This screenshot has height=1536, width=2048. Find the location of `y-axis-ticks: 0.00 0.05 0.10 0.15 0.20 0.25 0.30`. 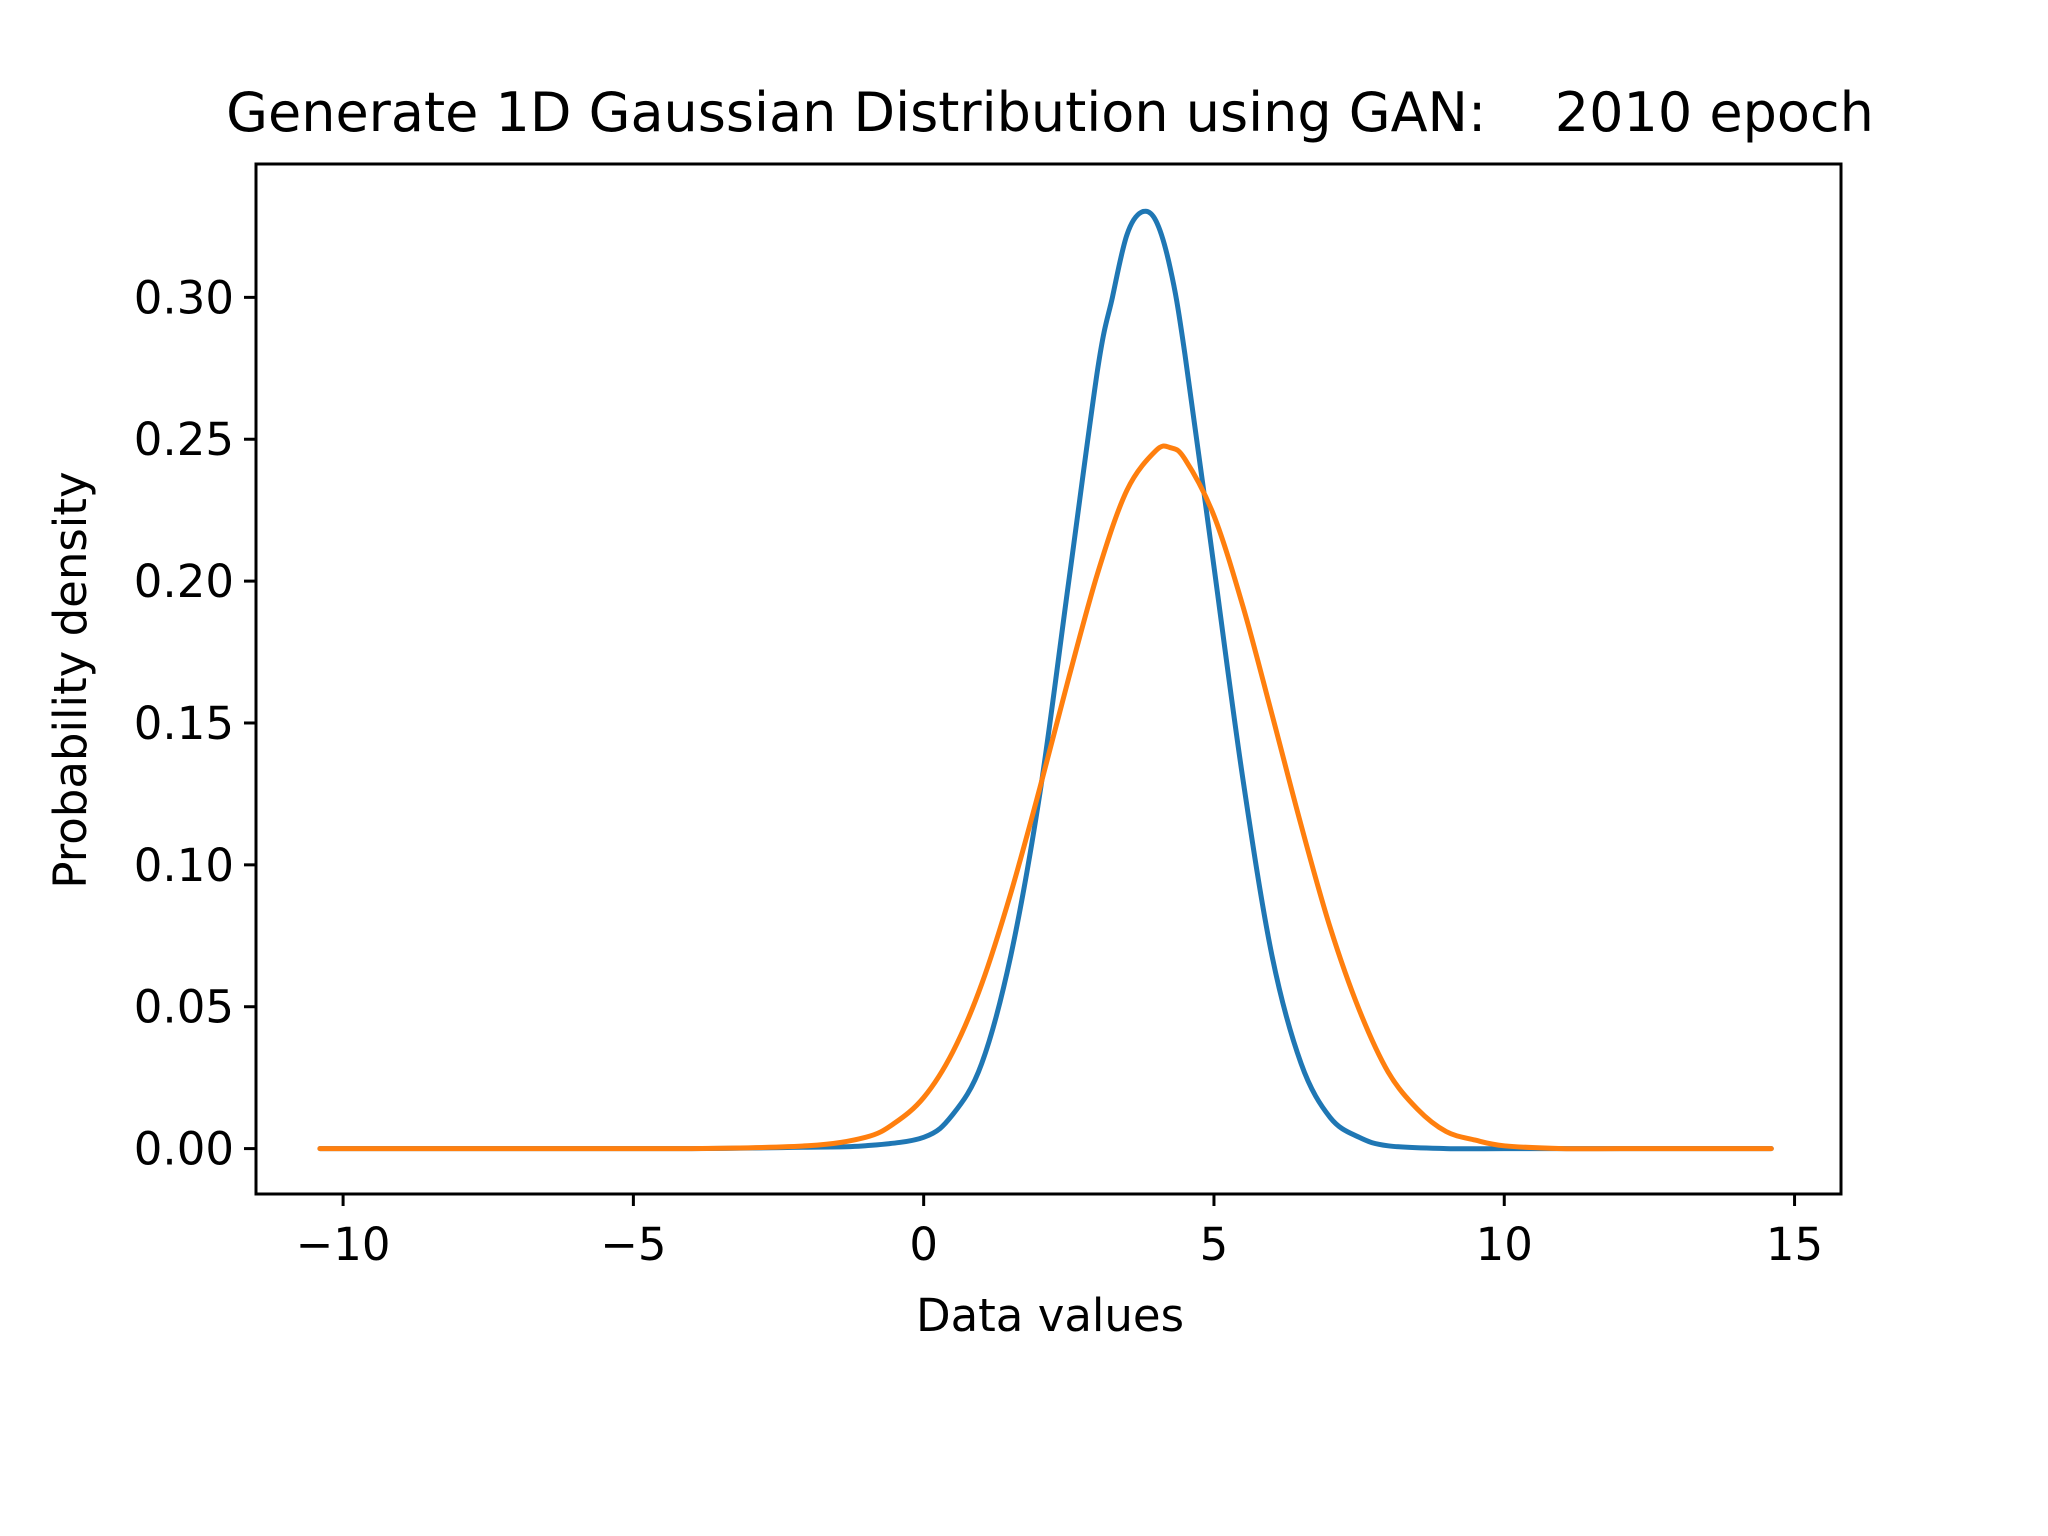

y-axis-ticks: 0.00 0.05 0.10 0.15 0.20 0.25 0.30 is located at coordinates (195, 723).